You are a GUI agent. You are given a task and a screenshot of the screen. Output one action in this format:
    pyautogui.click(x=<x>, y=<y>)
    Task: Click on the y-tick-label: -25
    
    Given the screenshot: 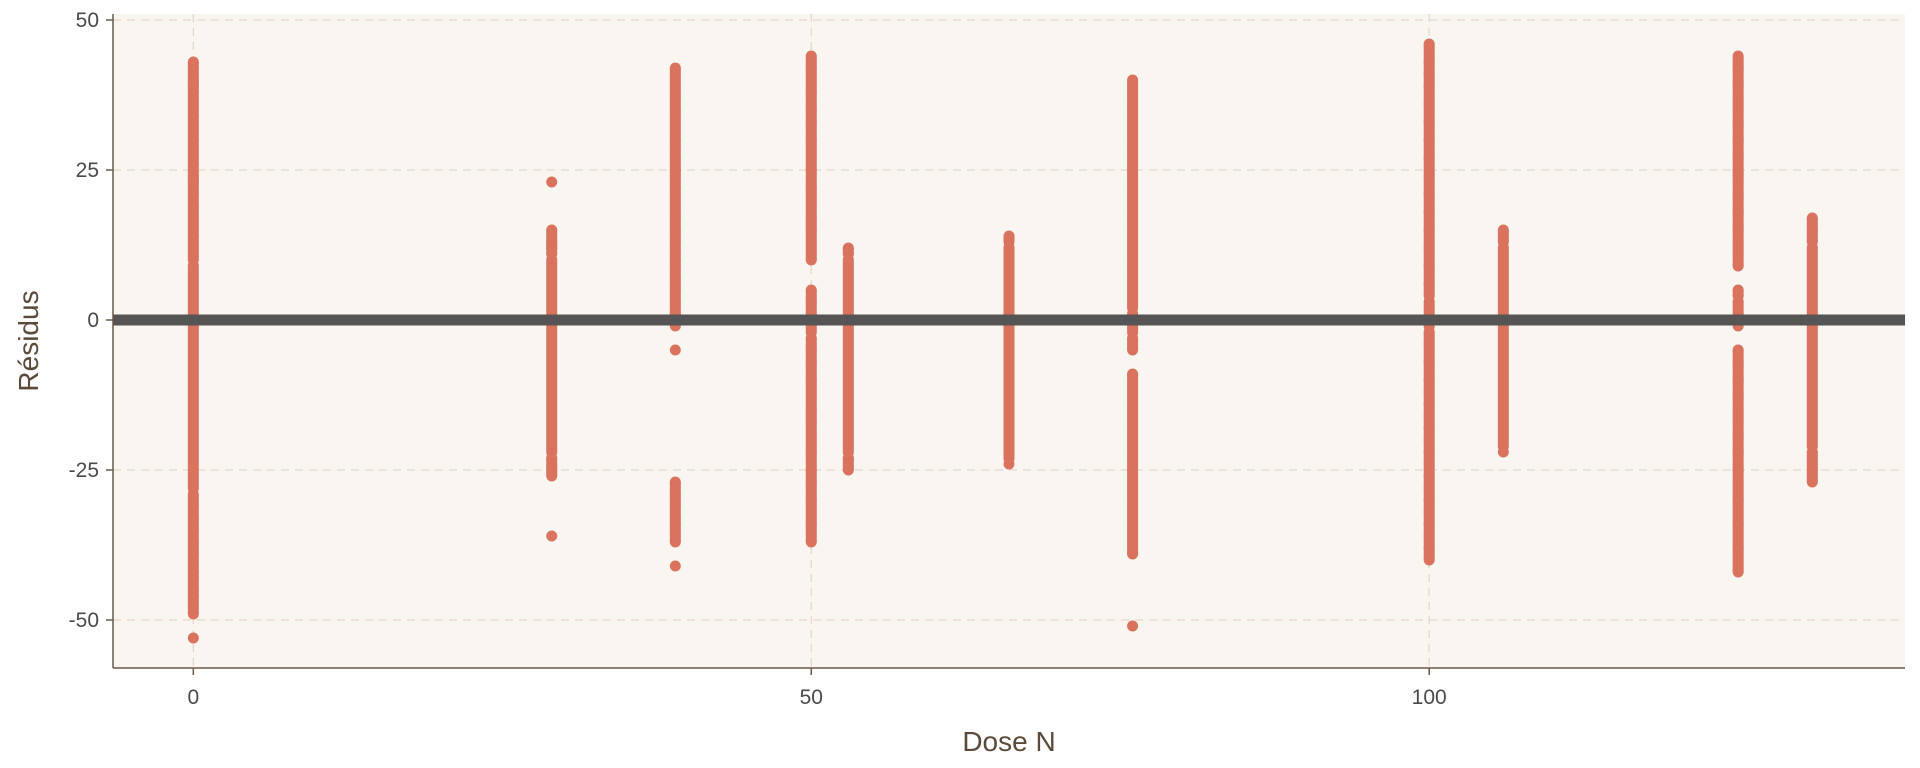 What is the action you would take?
    pyautogui.click(x=84, y=470)
    